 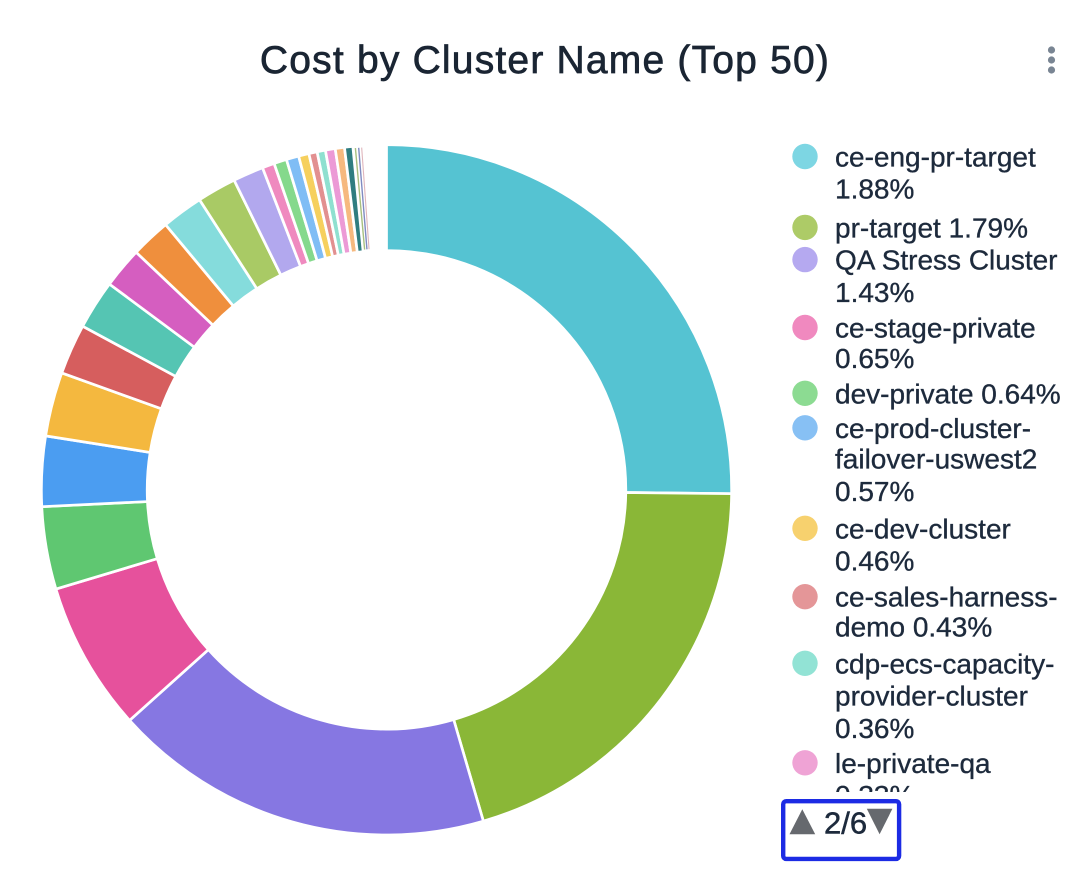 What do you see at coordinates (946, 597) in the screenshot?
I see `svg-text: ce-sales-harness-` at bounding box center [946, 597].